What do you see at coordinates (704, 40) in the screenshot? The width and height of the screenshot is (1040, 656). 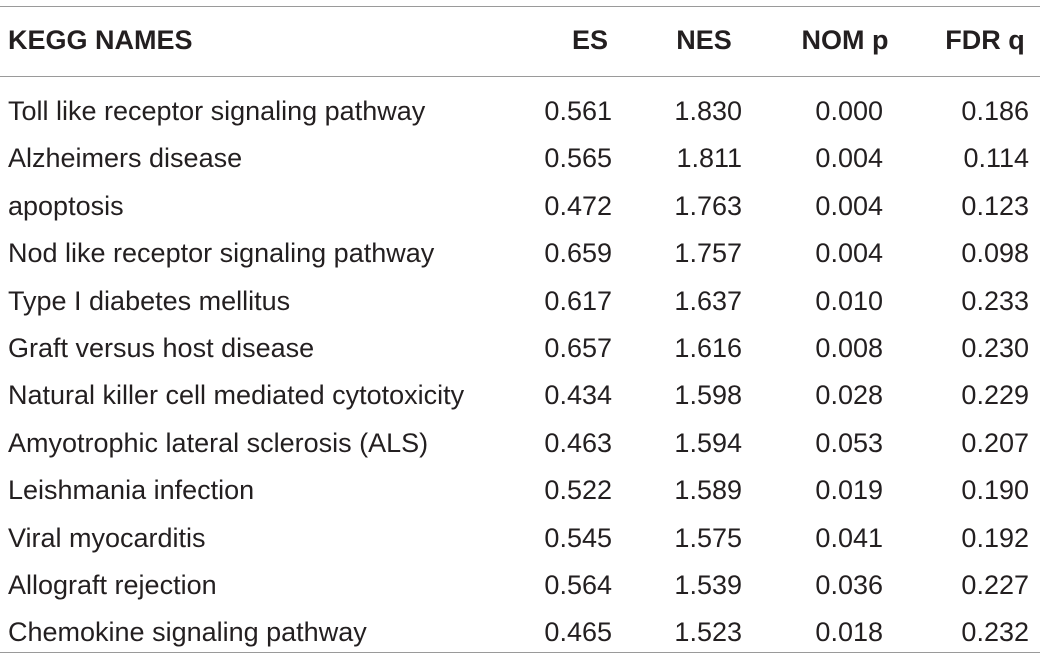 I see `header-nes: NES` at bounding box center [704, 40].